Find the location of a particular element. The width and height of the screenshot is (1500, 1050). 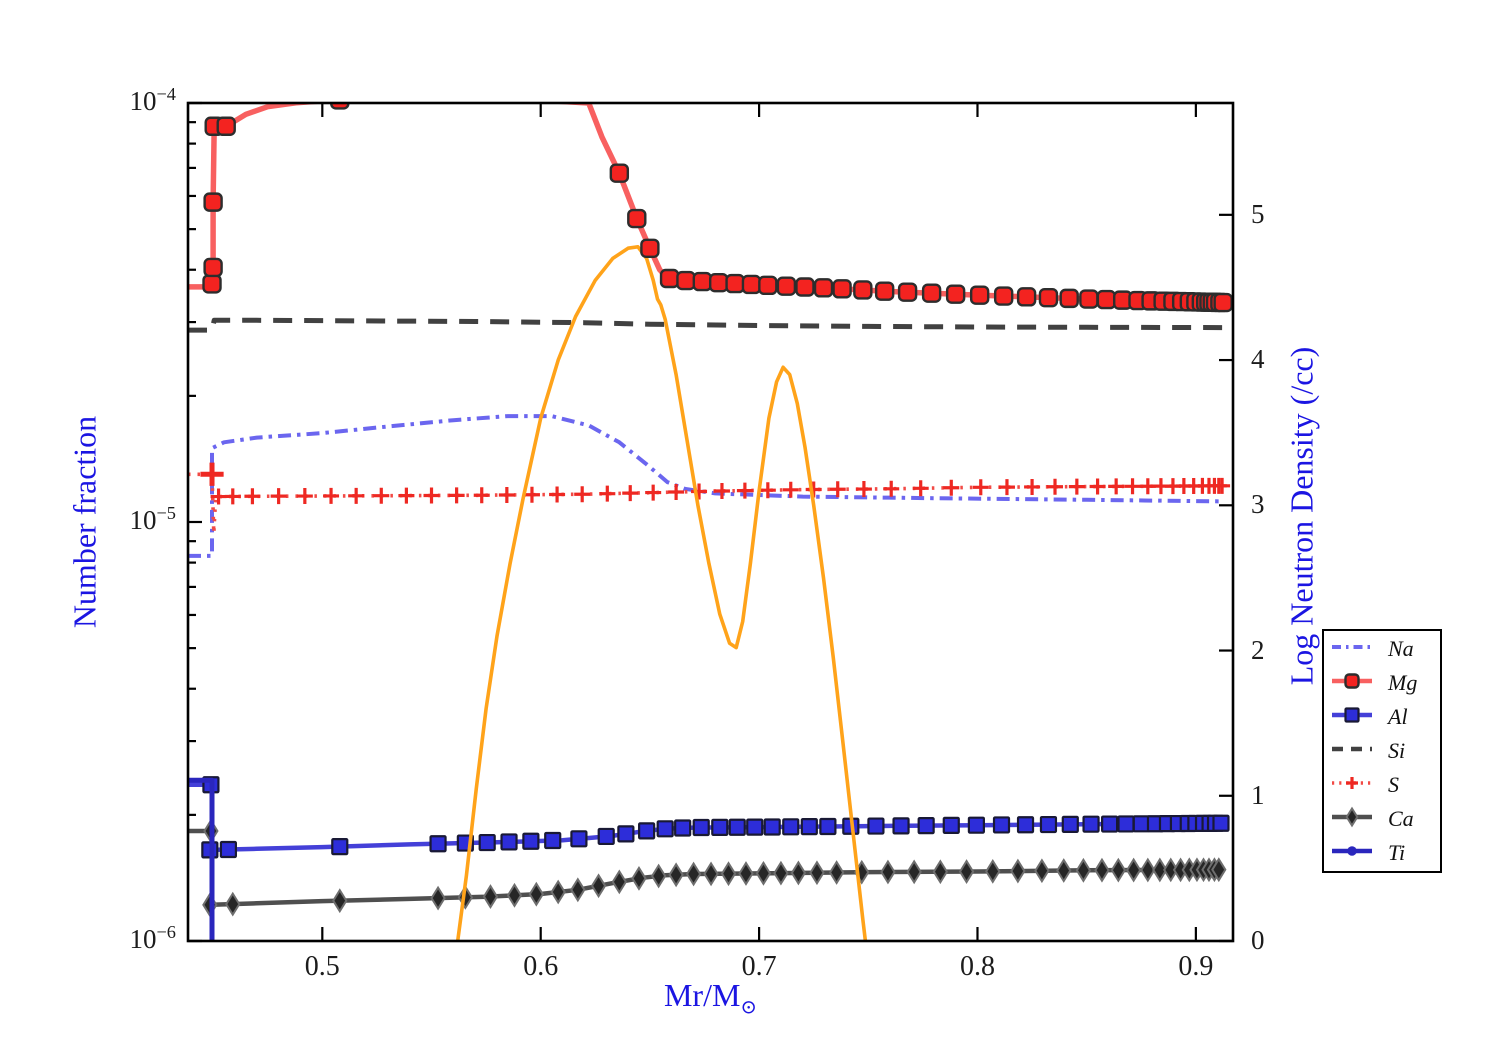

series-Na is located at coordinates (706, 486).